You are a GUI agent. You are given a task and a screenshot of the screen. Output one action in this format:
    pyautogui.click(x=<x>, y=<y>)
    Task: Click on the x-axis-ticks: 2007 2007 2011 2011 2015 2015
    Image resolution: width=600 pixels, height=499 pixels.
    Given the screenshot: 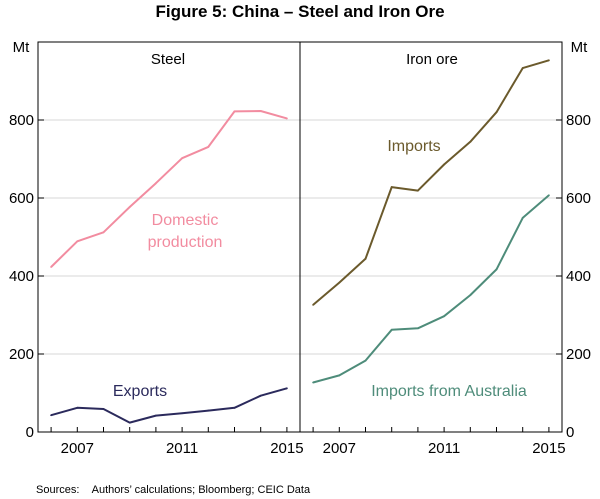 What is the action you would take?
    pyautogui.click(x=308, y=442)
    